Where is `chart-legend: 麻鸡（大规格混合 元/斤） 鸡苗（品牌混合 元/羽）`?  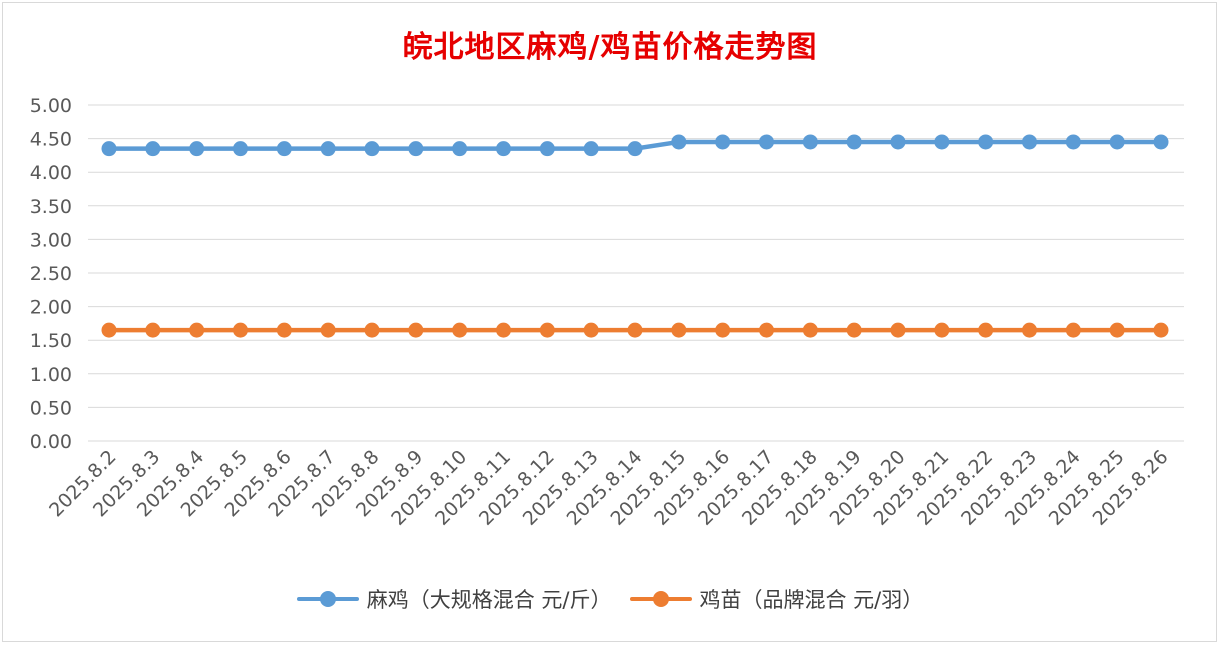
chart-legend: 麻鸡（大规格混合 元/斤） 鸡苗（品牌混合 元/羽） is located at coordinates (610, 599).